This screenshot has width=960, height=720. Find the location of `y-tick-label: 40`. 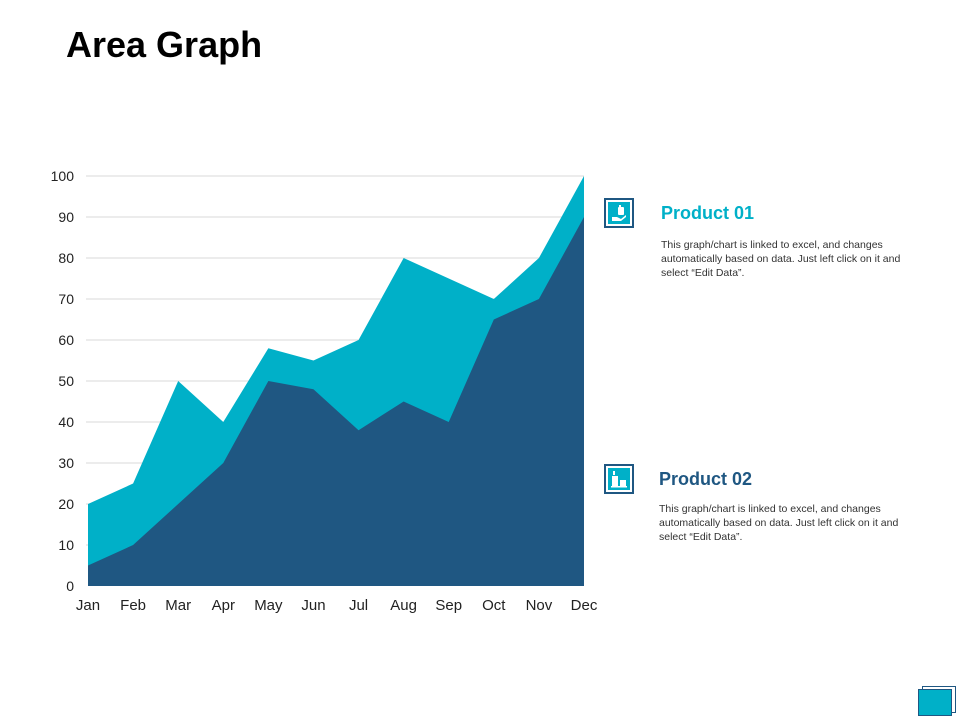

y-tick-label: 40 is located at coordinates (66, 422).